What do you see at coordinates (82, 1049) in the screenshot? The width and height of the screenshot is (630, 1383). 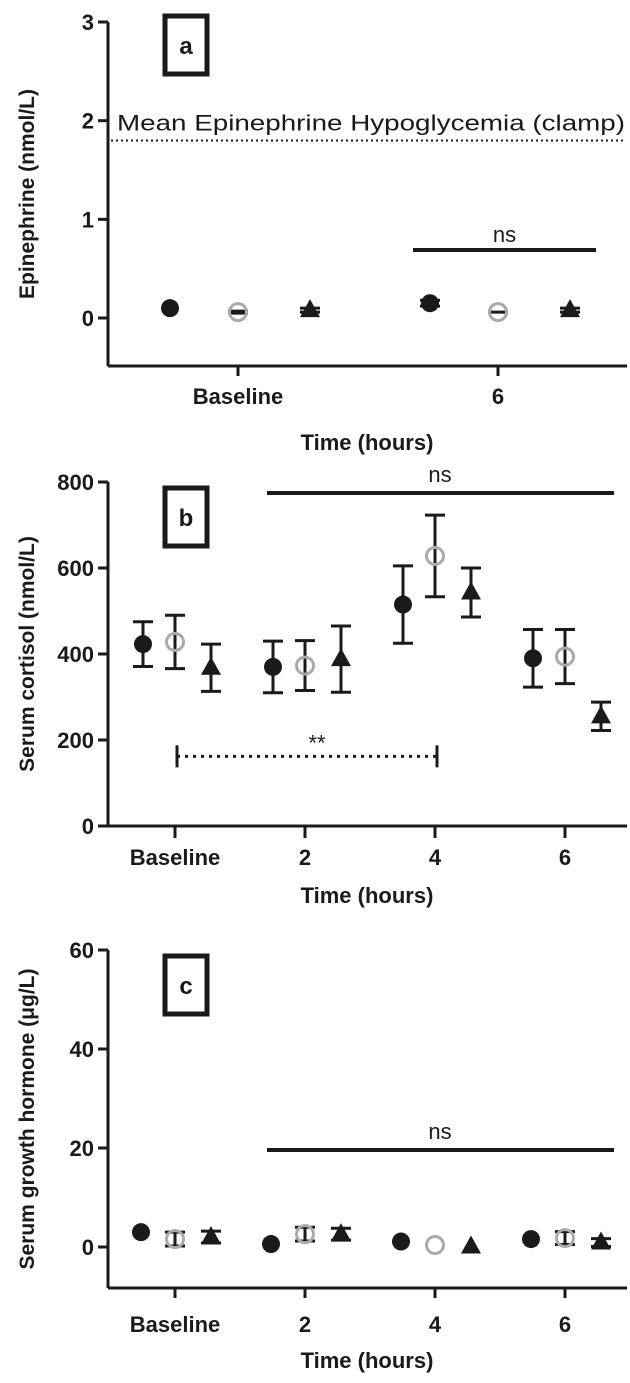 I see `y-tick-label: 40` at bounding box center [82, 1049].